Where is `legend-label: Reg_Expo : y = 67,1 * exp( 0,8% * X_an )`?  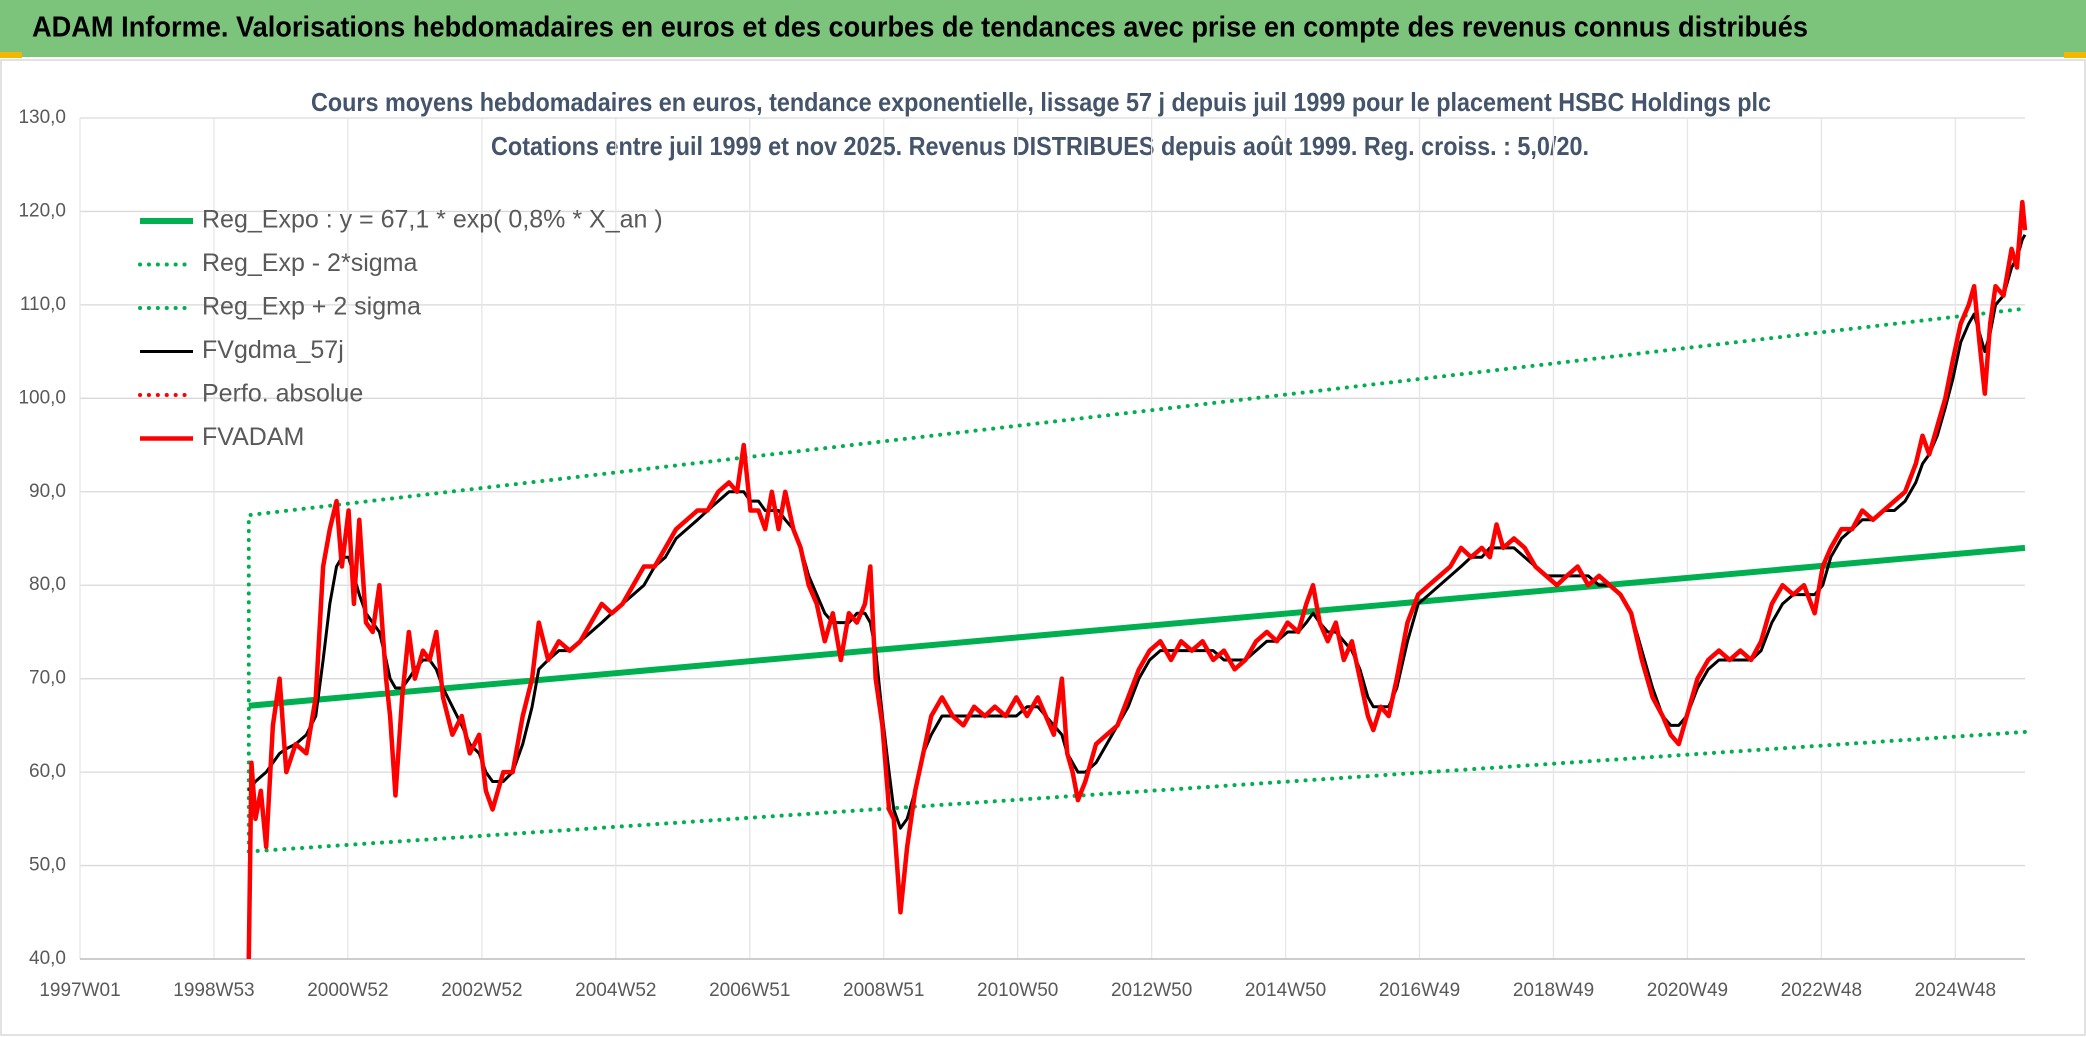 legend-label: Reg_Expo : y = 67,1 * exp( 0,8% * X_an ) is located at coordinates (432, 220).